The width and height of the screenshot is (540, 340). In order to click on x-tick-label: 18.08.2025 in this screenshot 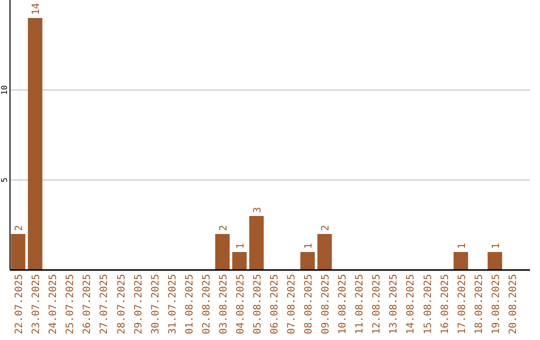, I will do `click(479, 304)`.